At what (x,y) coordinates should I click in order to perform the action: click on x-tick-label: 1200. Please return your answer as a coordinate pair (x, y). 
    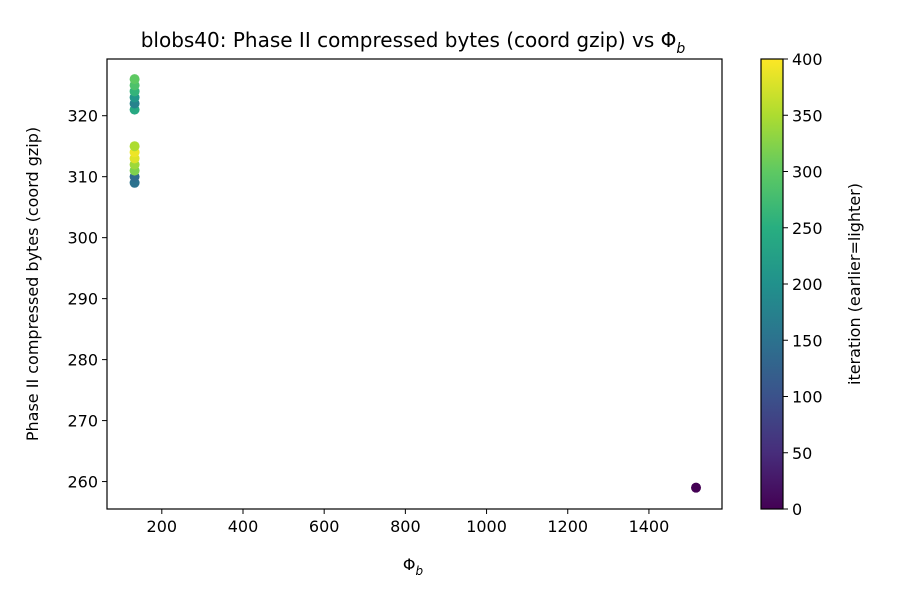
    Looking at the image, I should click on (567, 526).